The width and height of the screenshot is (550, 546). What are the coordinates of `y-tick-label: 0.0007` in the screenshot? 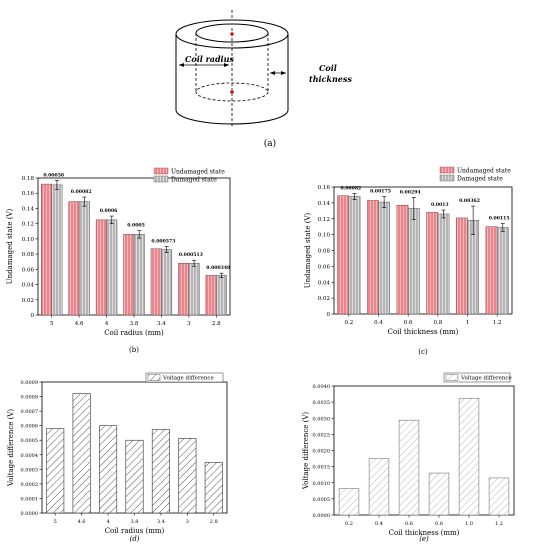 It's located at (30, 412).